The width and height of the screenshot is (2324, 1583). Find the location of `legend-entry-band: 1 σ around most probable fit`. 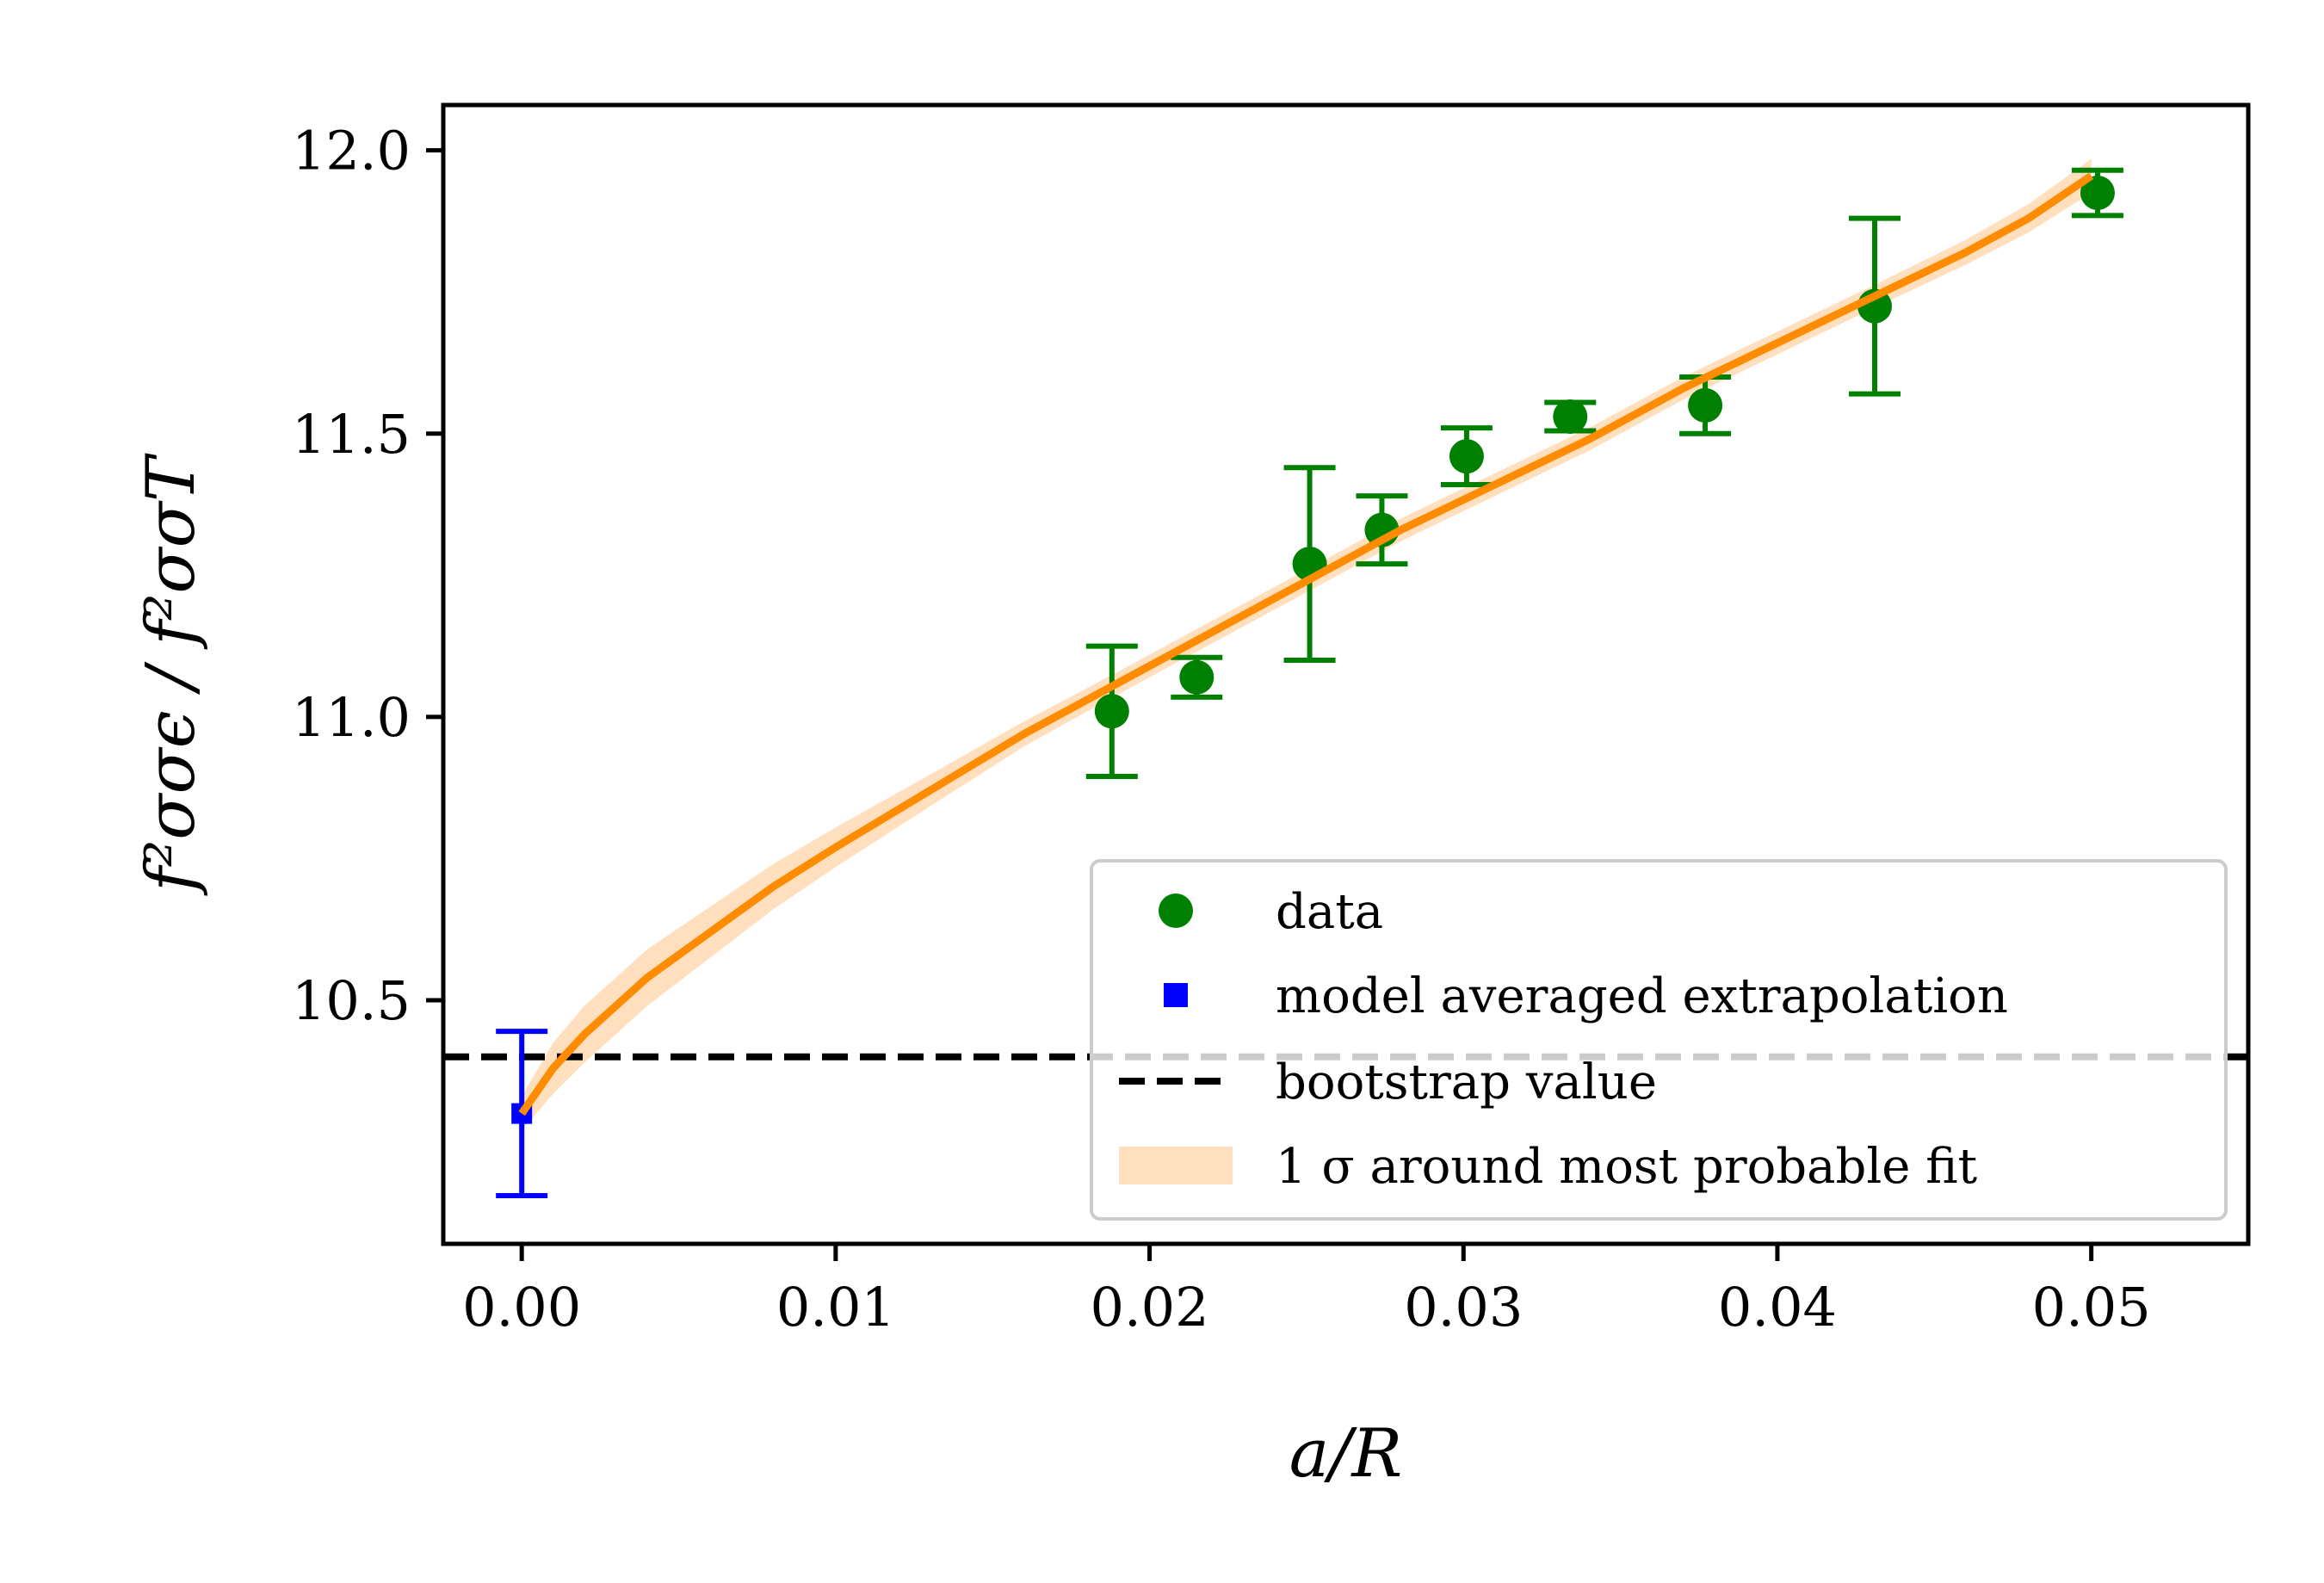

legend-entry-band: 1 σ around most probable fit is located at coordinates (1548, 1167).